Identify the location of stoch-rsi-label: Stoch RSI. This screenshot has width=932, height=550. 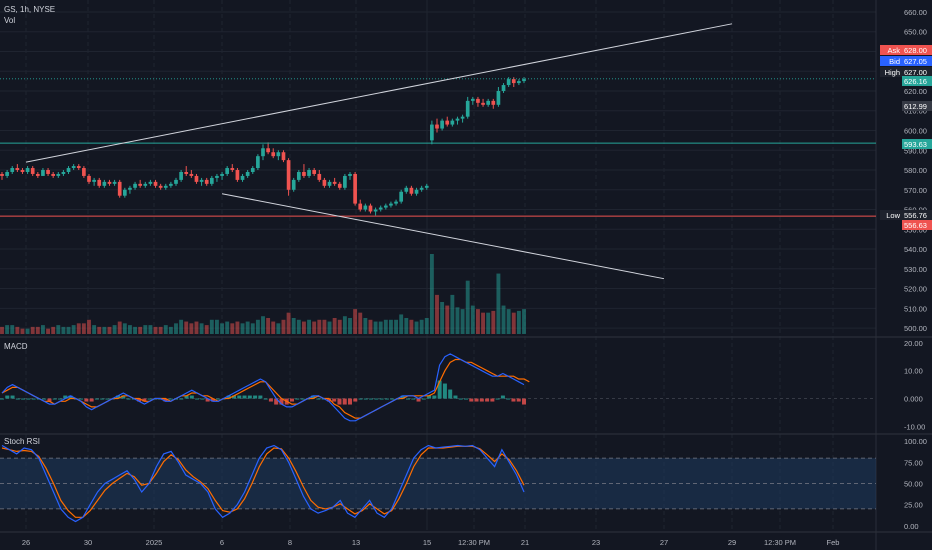
(22, 441).